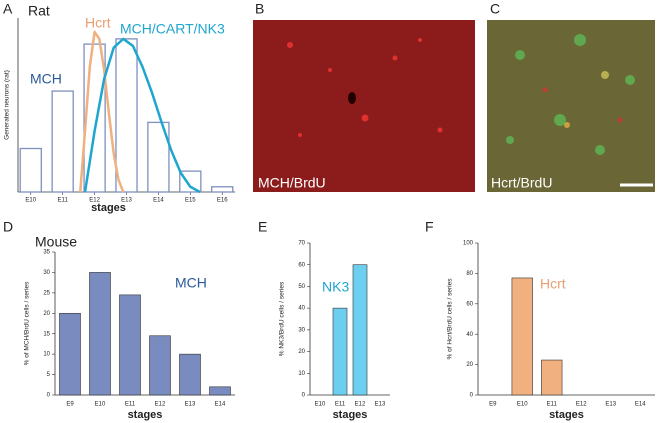 This screenshot has width=661, height=423. What do you see at coordinates (429, 227) in the screenshot?
I see `panel-letter: F` at bounding box center [429, 227].